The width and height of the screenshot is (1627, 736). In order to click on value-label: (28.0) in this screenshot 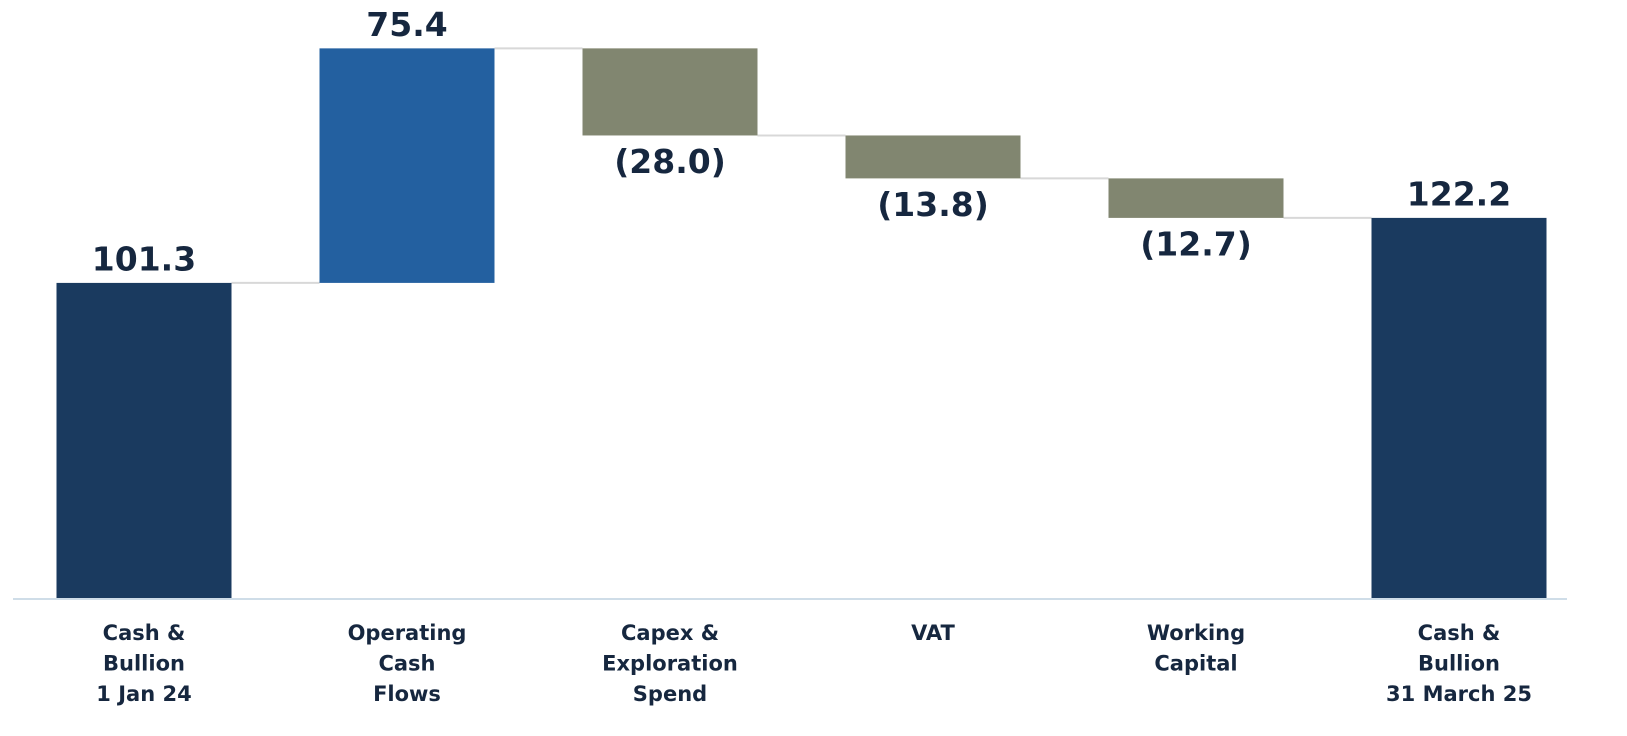, I will do `click(670, 161)`.